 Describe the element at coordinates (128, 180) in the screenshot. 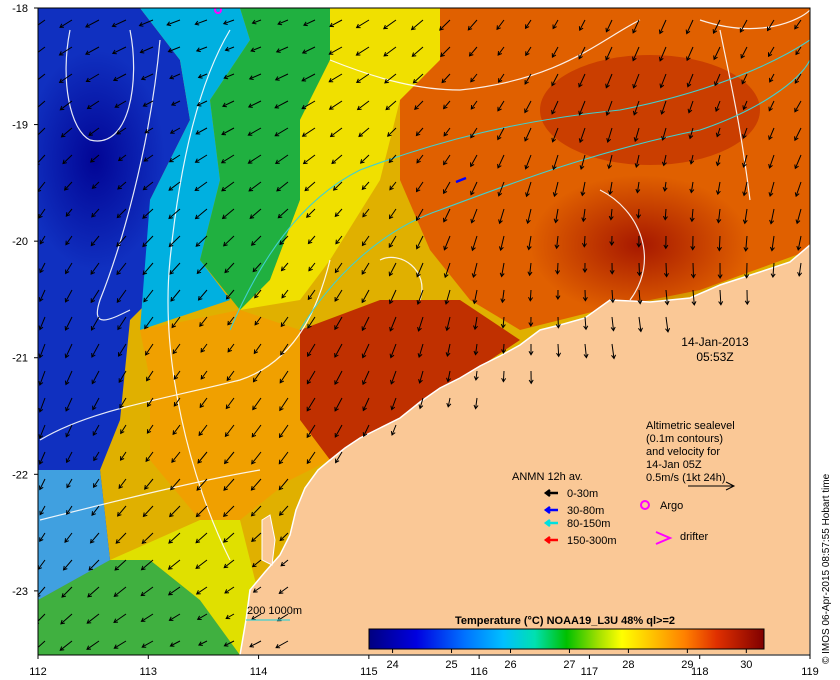

I see `contour-line` at that location.